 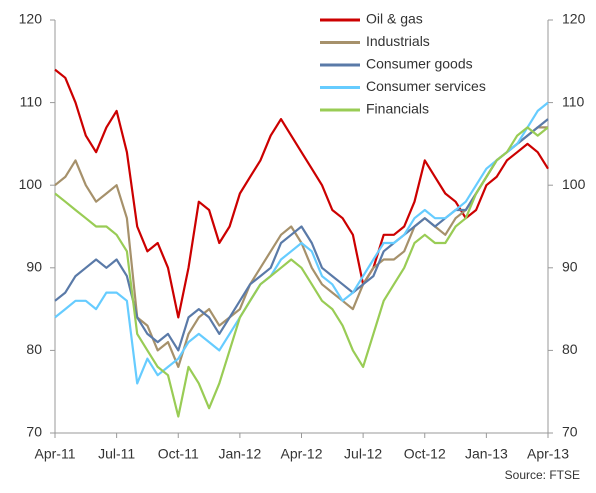 I want to click on y2-tick-label: 110, so click(x=573, y=101).